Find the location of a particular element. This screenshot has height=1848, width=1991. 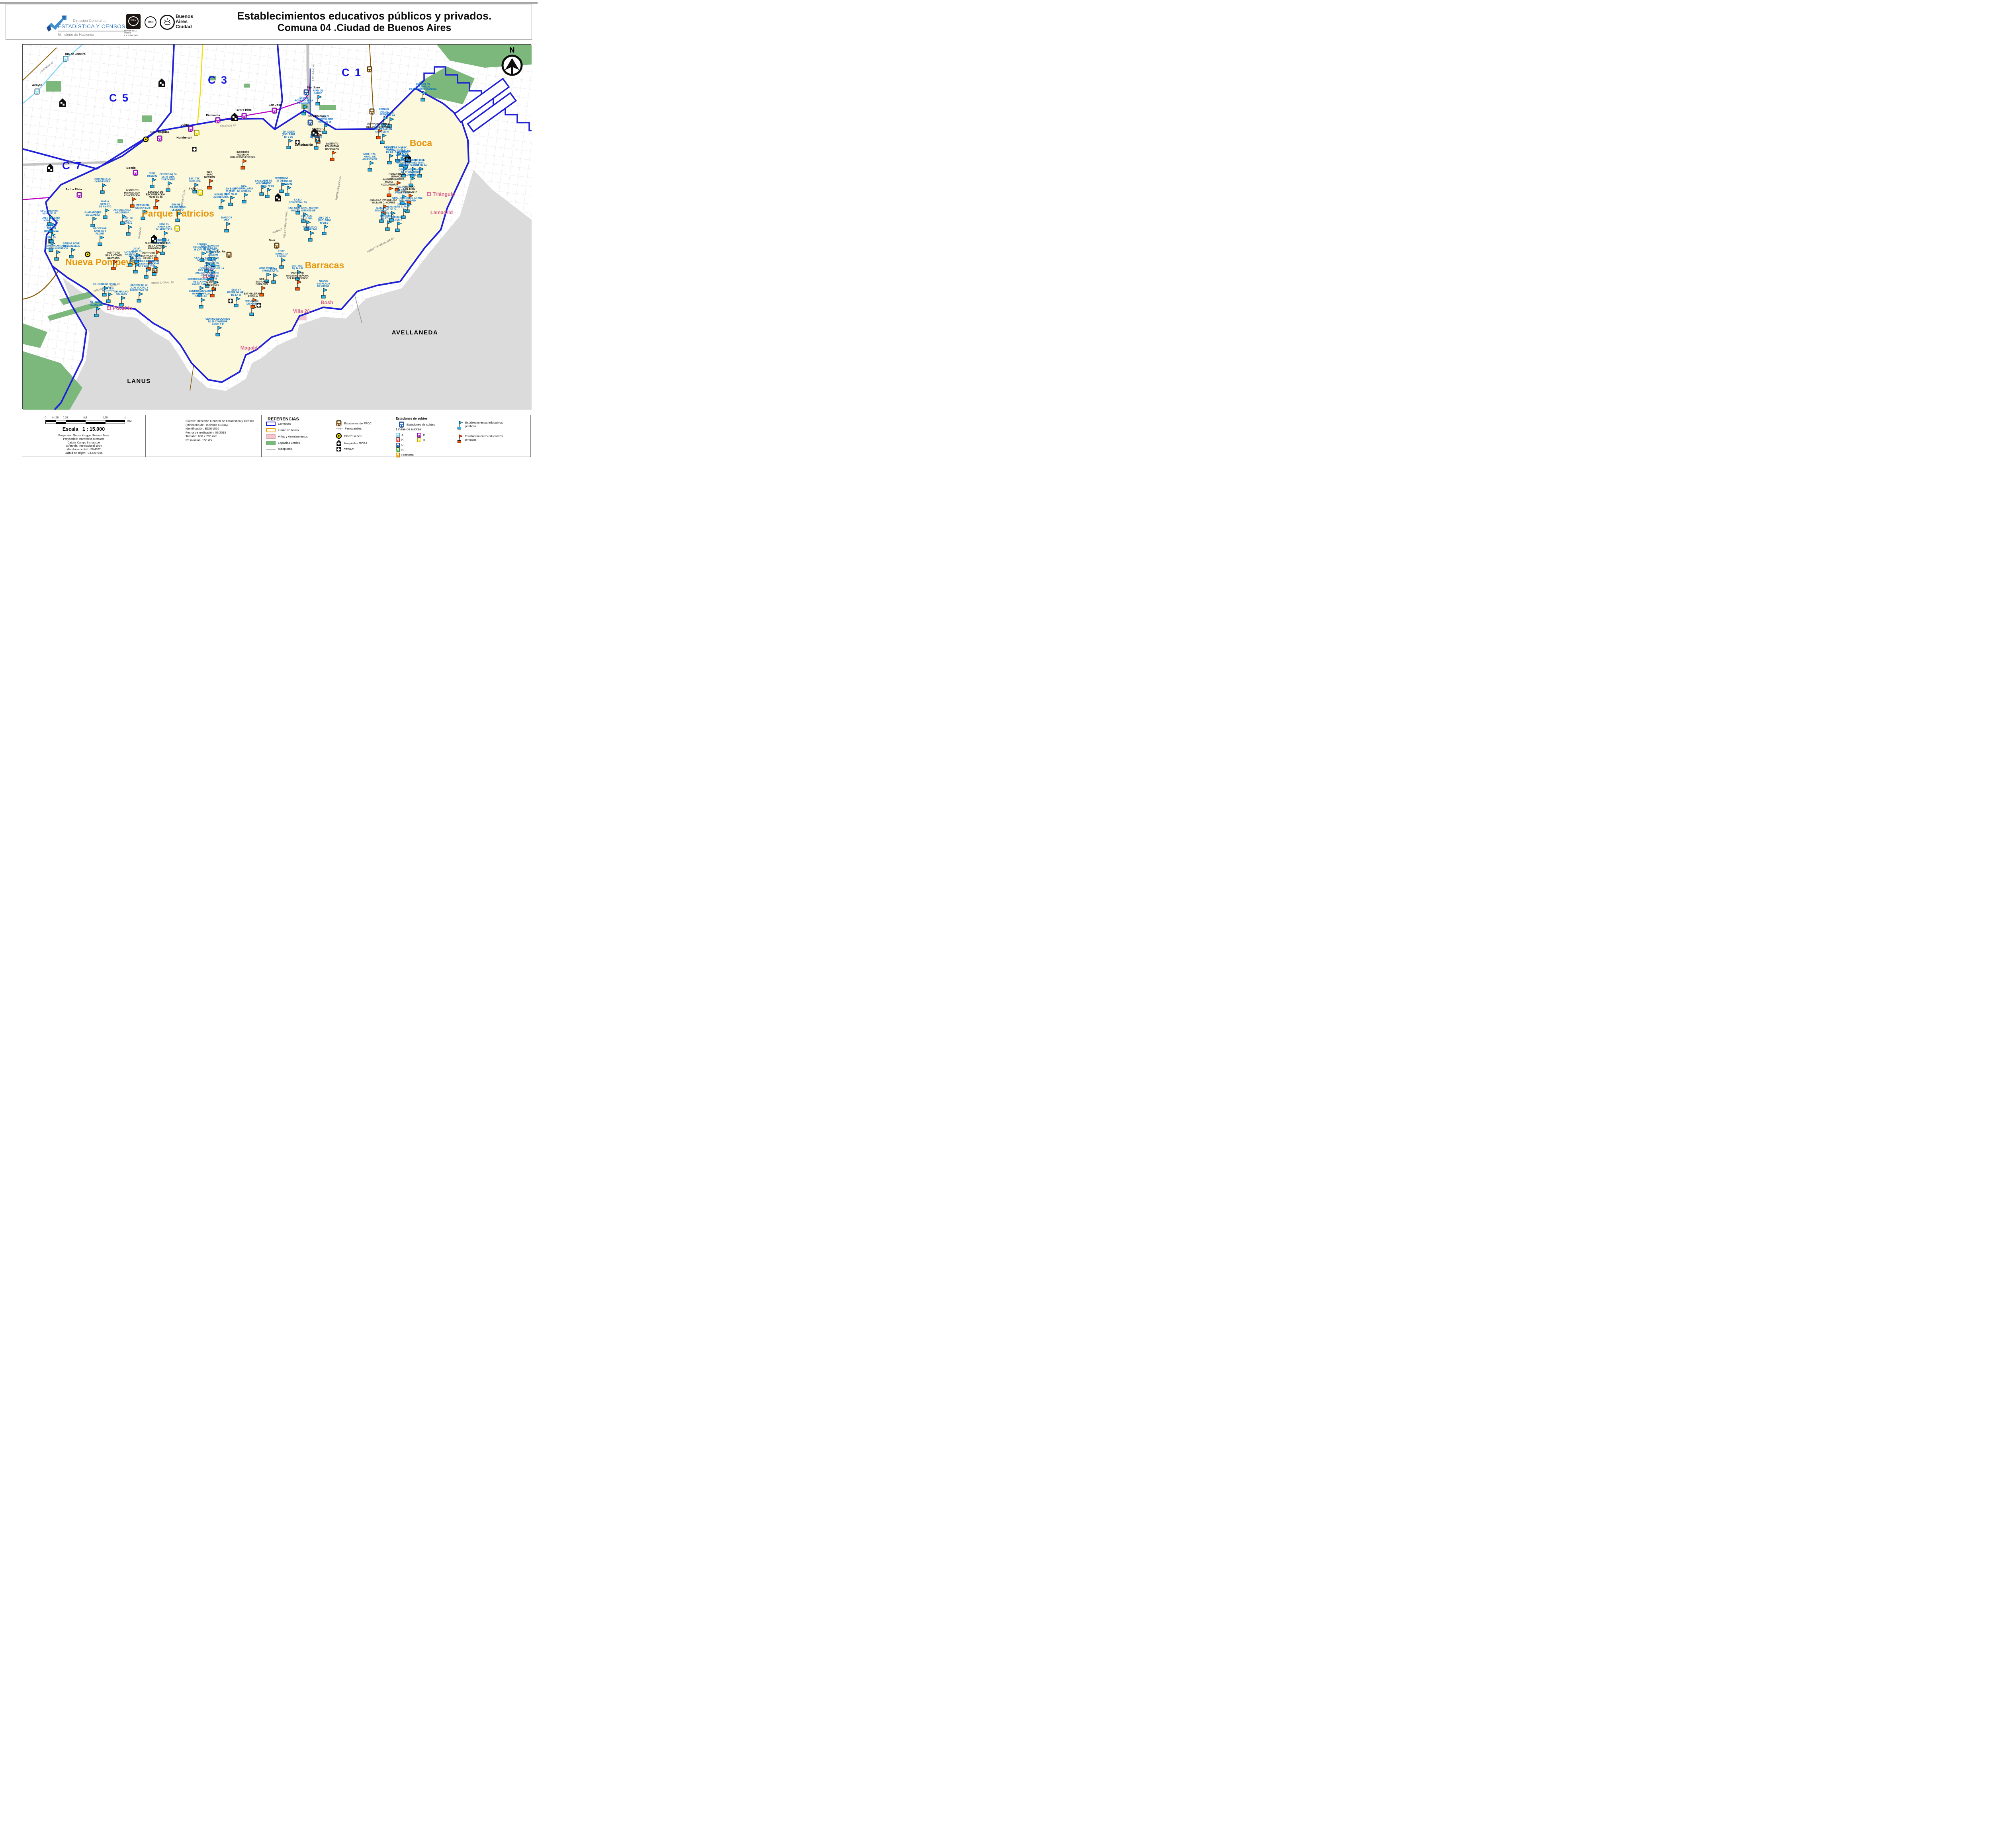

school-flag-pub: ESCUELA INFANTIL Nº 12 DE 05 is located at coordinates (213, 258).